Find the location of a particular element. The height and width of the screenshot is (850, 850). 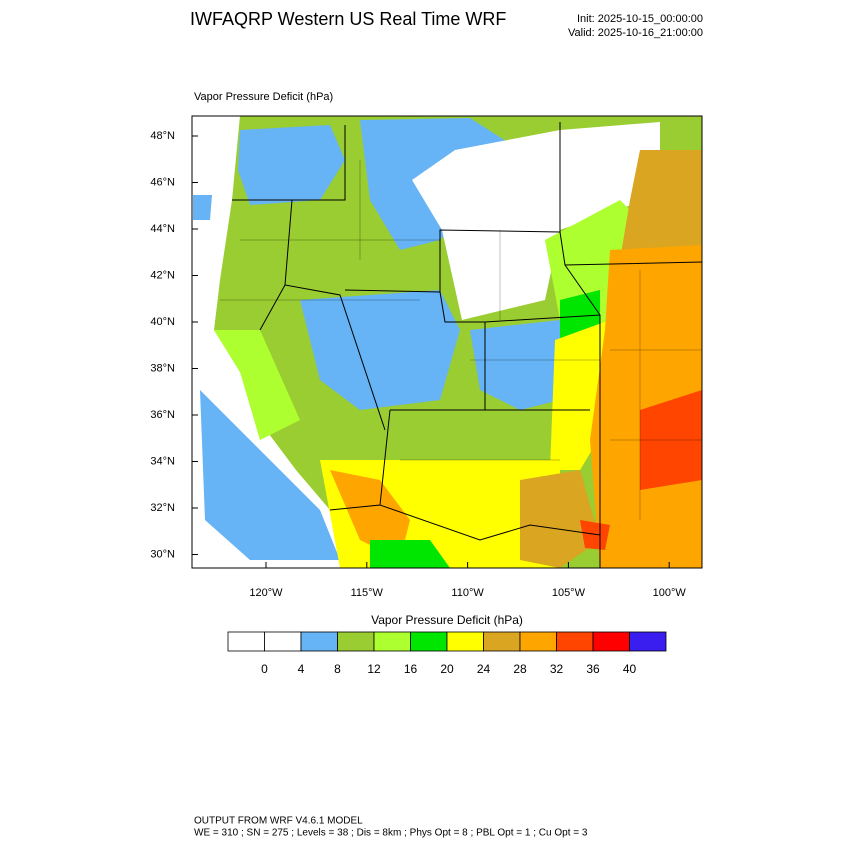

lat-label: 34°N is located at coordinates (162, 461).